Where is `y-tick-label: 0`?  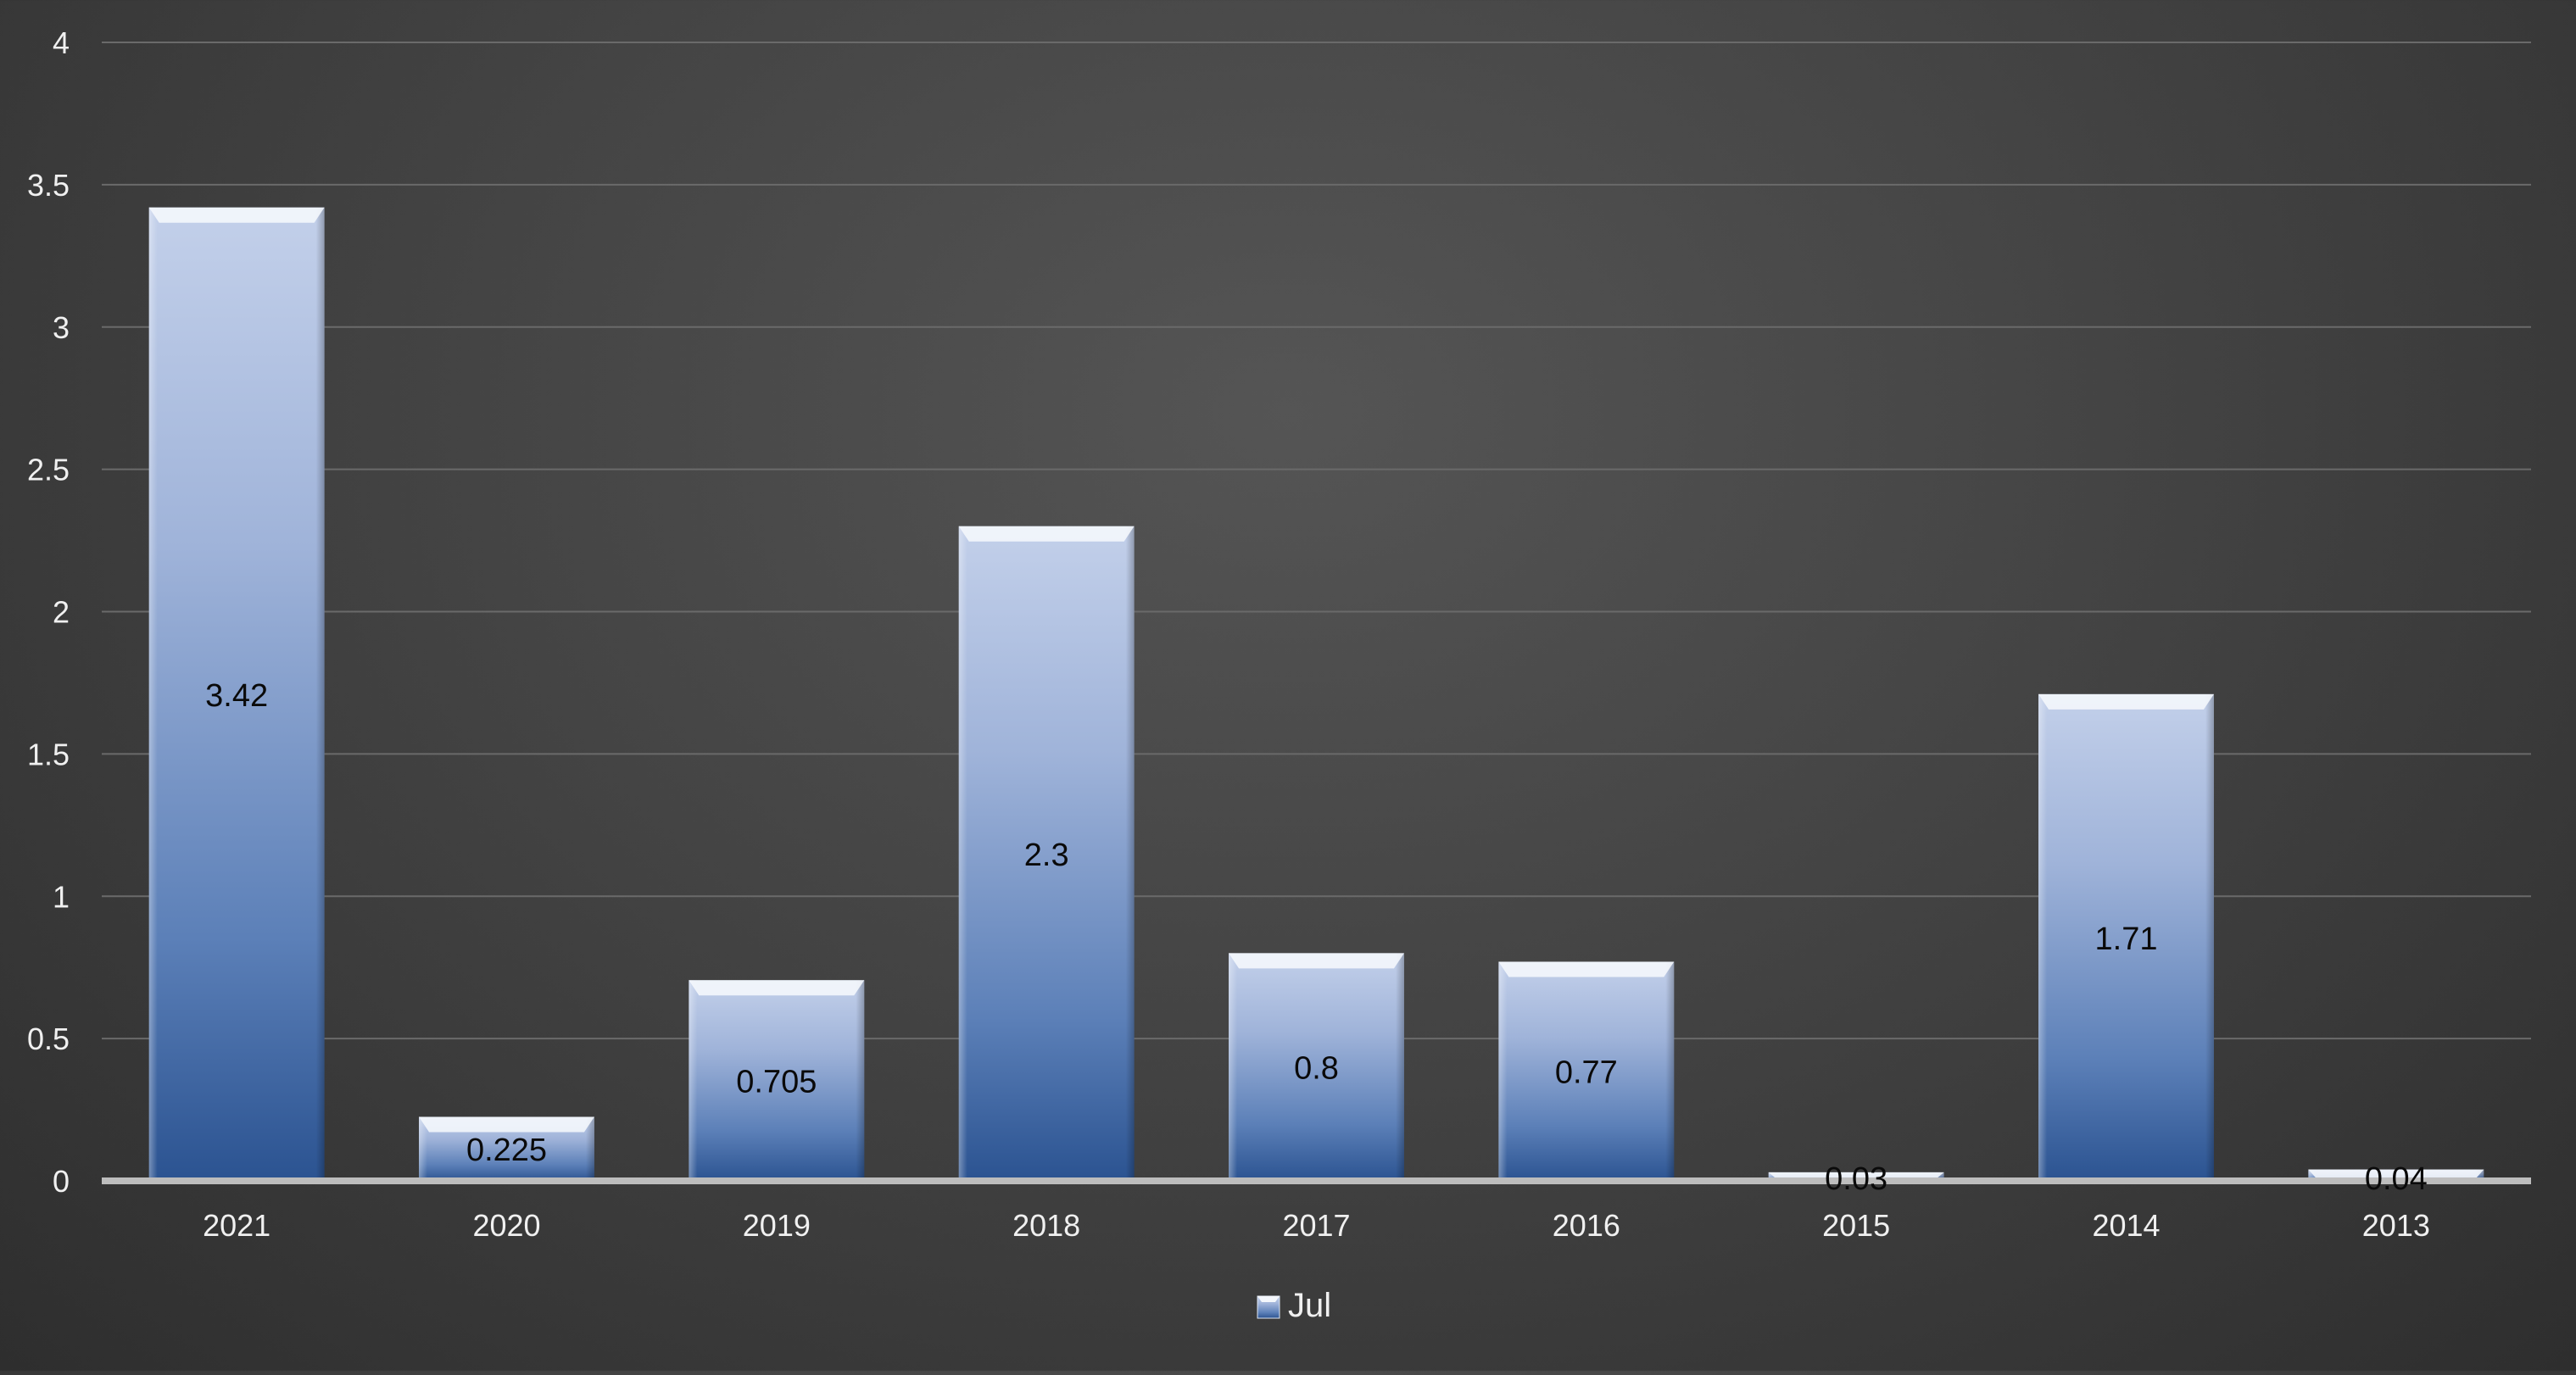
y-tick-label: 0 is located at coordinates (61, 1181).